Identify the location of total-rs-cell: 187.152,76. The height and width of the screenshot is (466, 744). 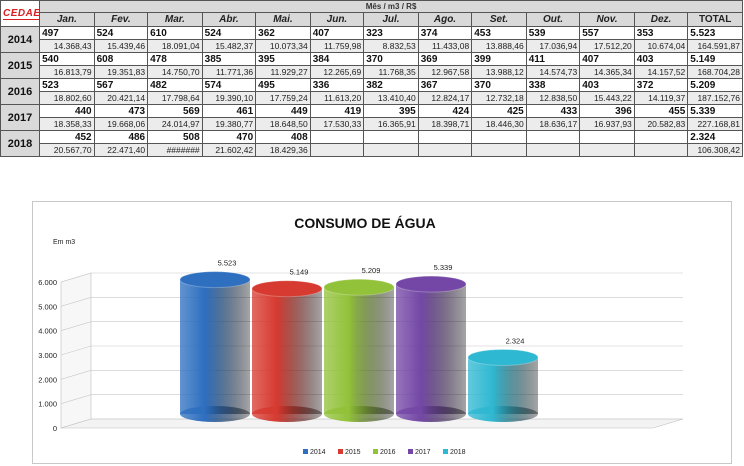
(715, 98).